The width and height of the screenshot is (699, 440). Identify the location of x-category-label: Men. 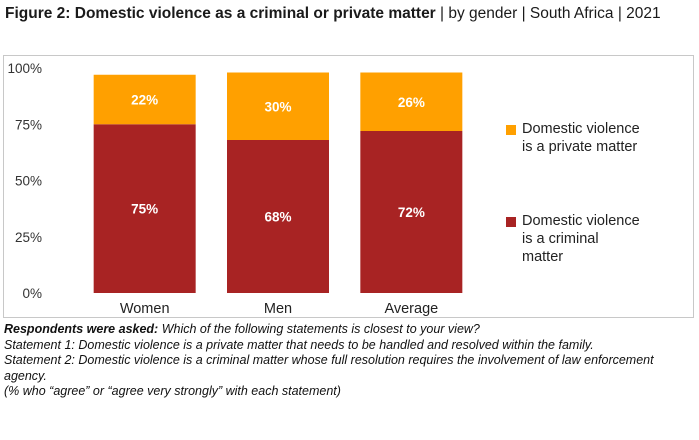
(278, 309).